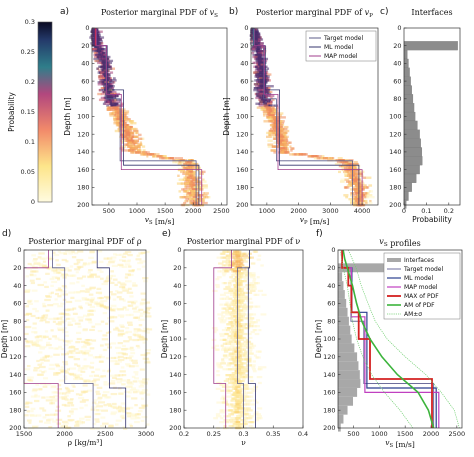  Describe the element at coordinates (403, 339) in the screenshot. I see `series-am_plus` at that location.